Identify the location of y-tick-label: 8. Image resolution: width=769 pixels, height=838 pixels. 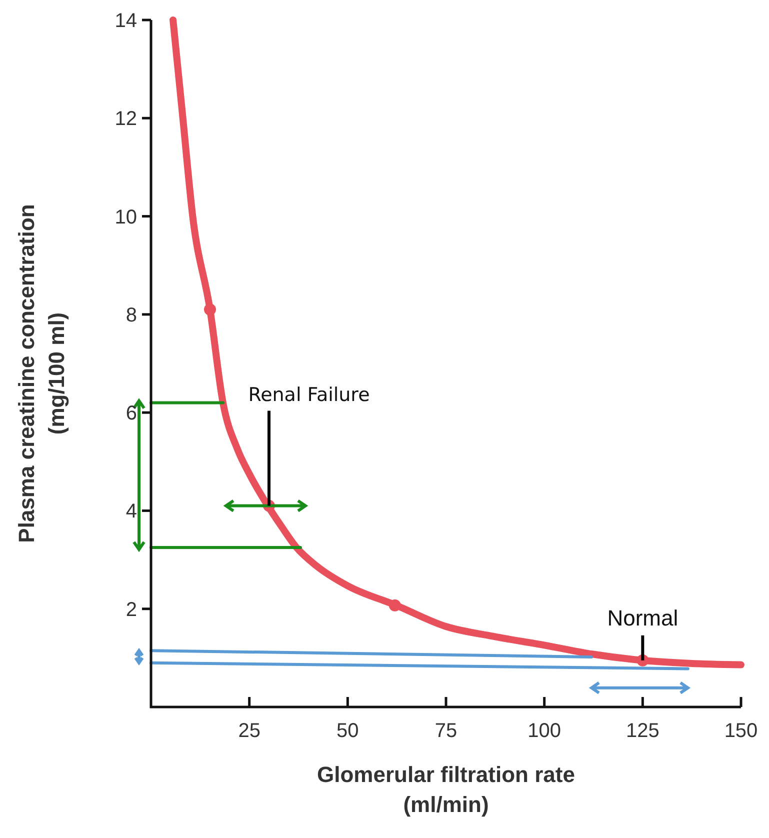
(131, 315).